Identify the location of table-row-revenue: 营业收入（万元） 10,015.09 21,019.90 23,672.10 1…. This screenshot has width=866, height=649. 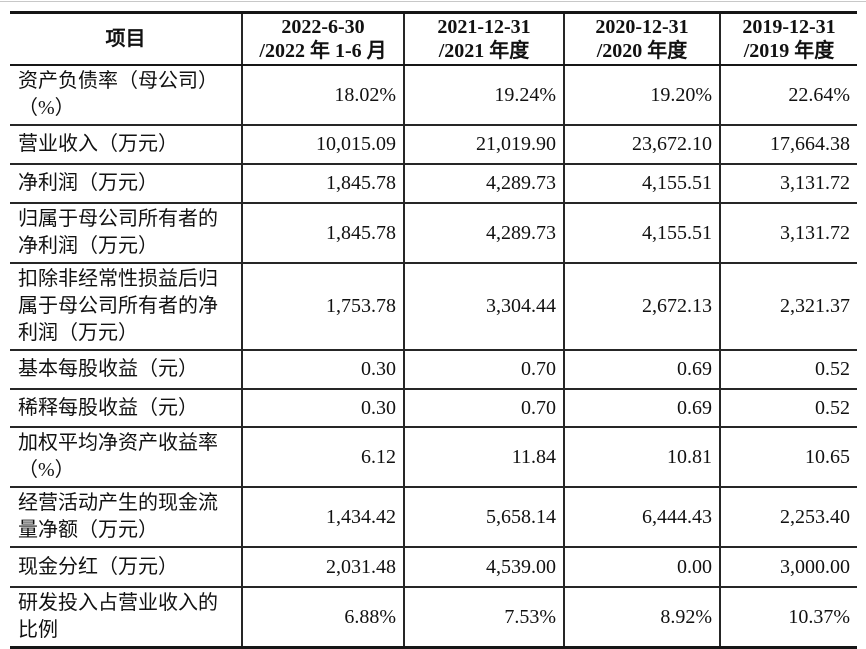
(433, 145).